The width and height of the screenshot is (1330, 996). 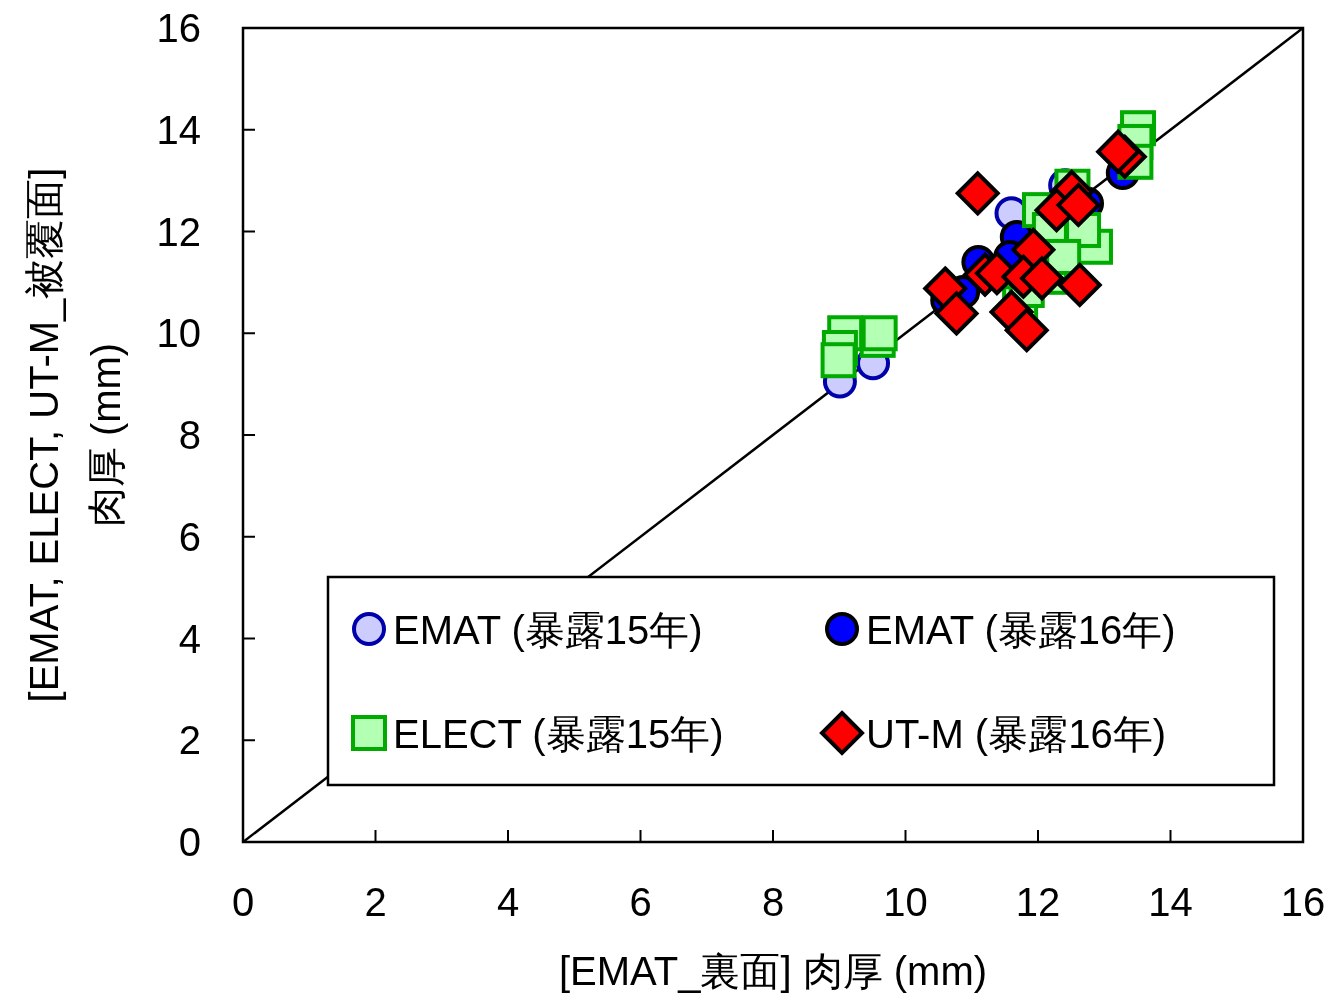 What do you see at coordinates (1170, 902) in the screenshot?
I see `x-tick-label: 14` at bounding box center [1170, 902].